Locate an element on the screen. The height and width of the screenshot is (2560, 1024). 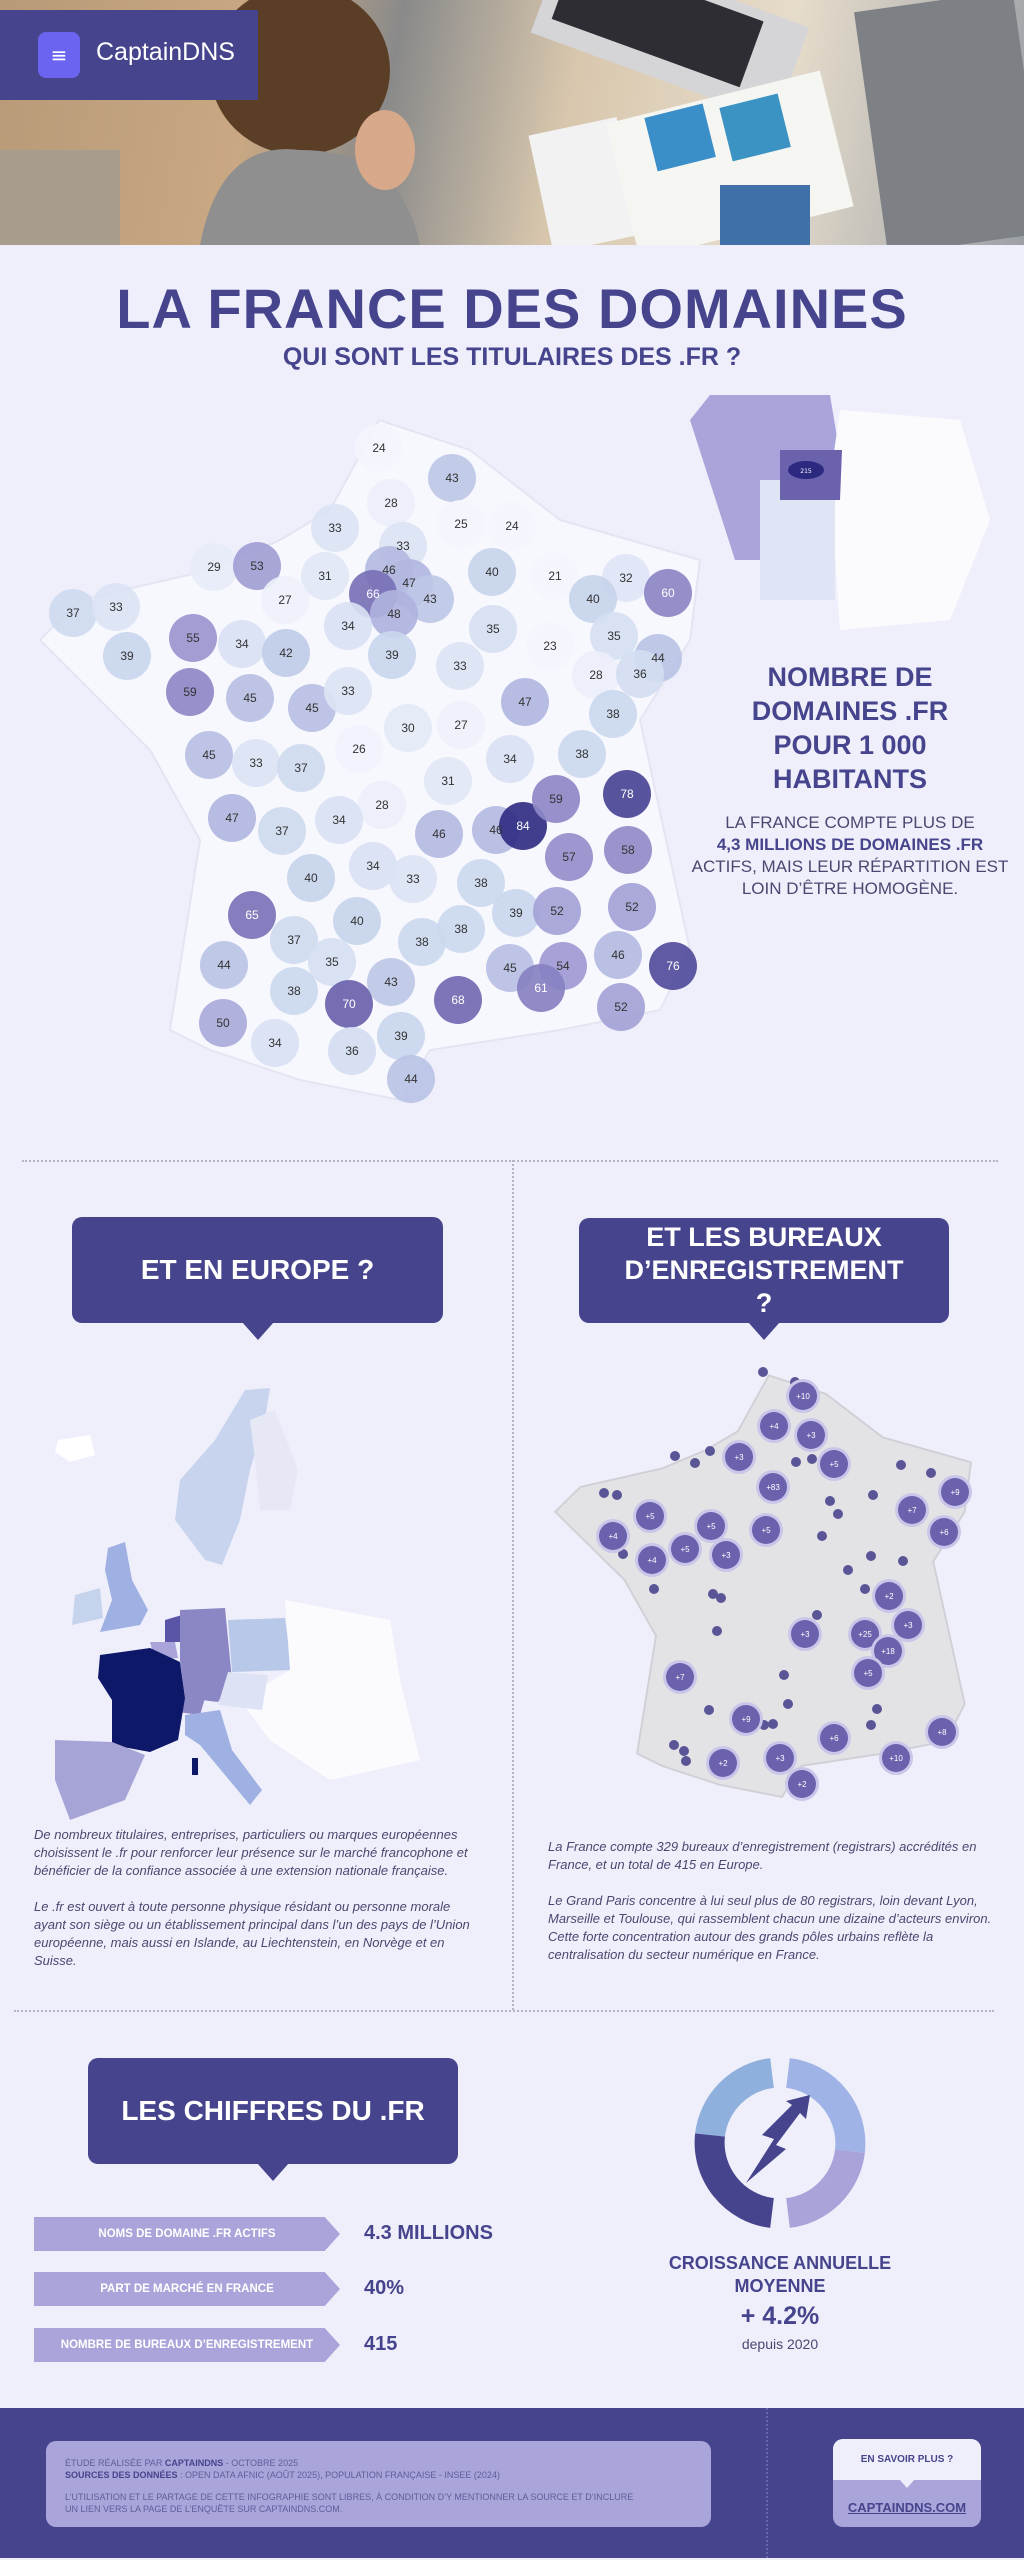
department-value: 53 is located at coordinates (257, 566).